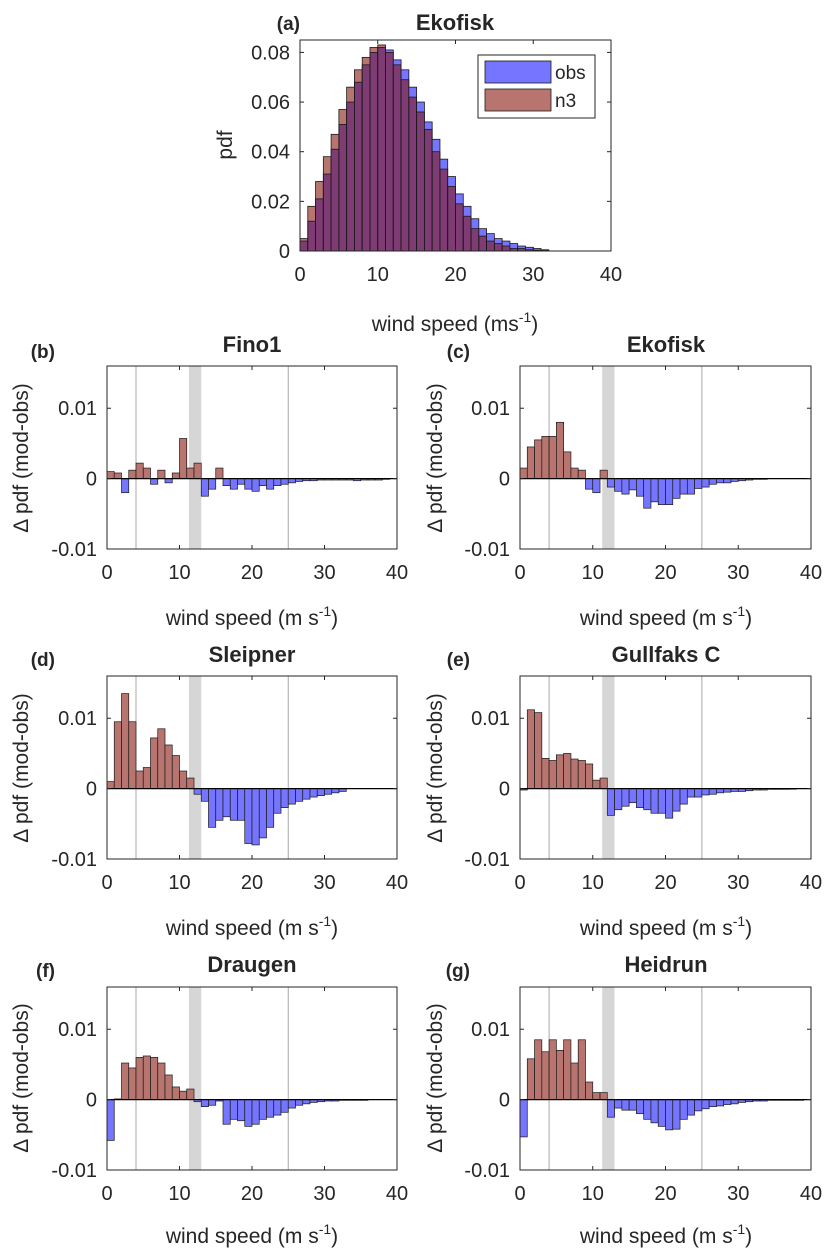 The image size is (834, 1257). I want to click on x-tick-label: 40, so click(397, 1194).